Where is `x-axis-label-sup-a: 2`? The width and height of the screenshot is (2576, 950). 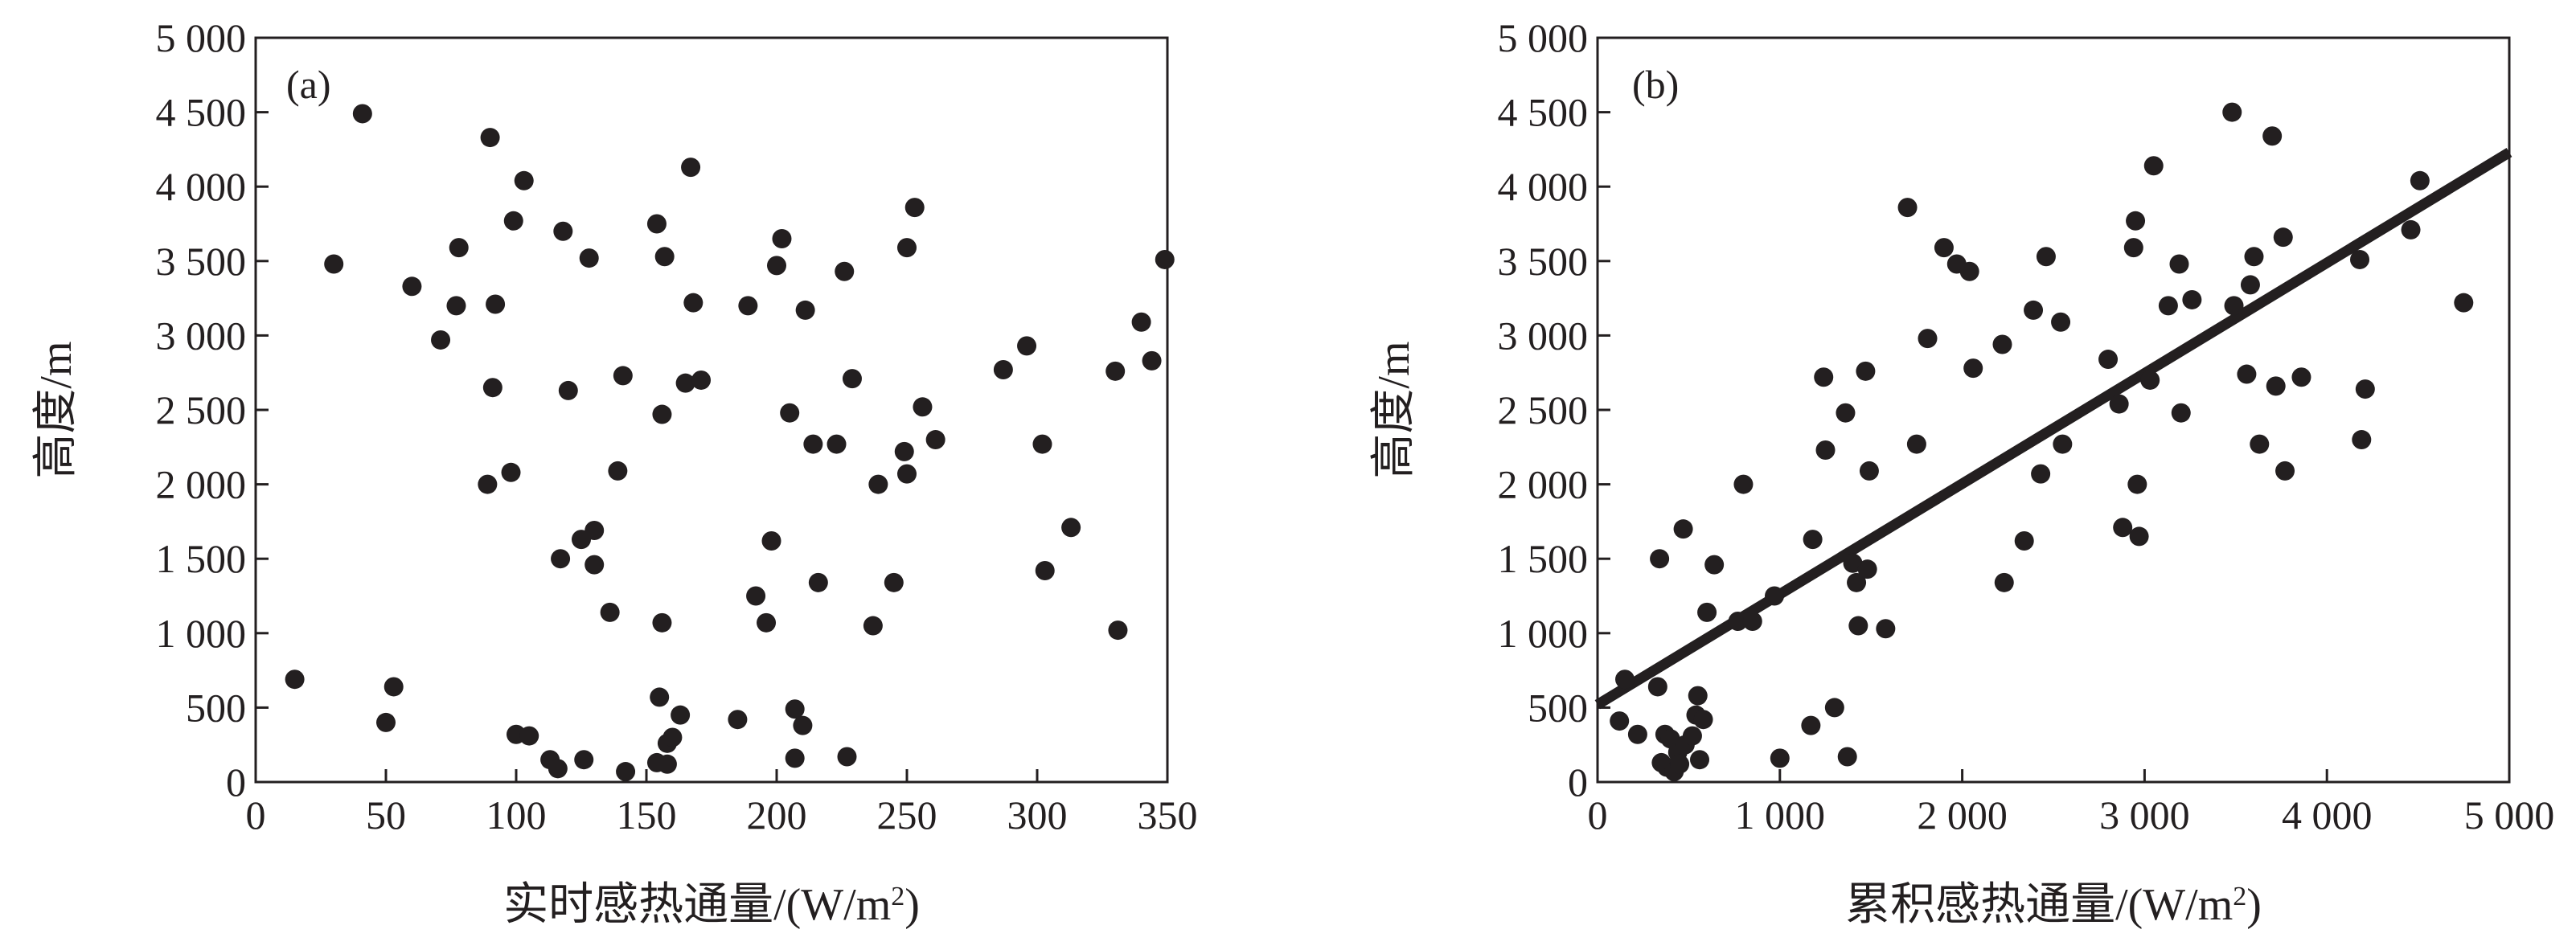
x-axis-label-sup-a: 2 is located at coordinates (897, 896).